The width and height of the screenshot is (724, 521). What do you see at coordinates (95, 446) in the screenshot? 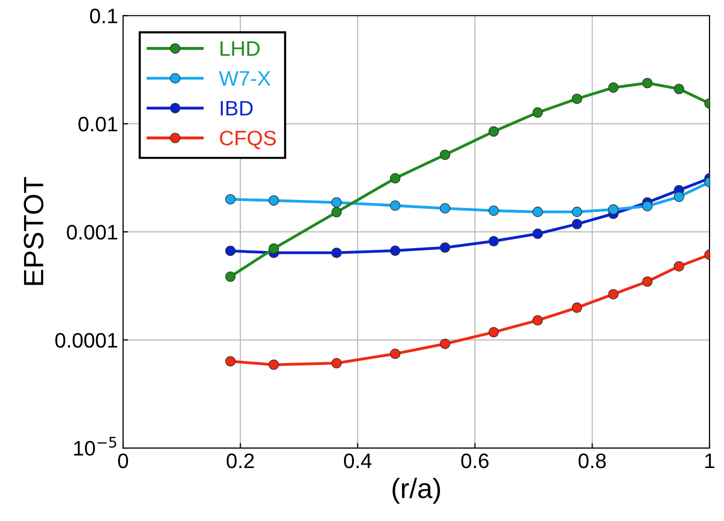
I see `y-tick-label: 10$^{−5}$` at bounding box center [95, 446].